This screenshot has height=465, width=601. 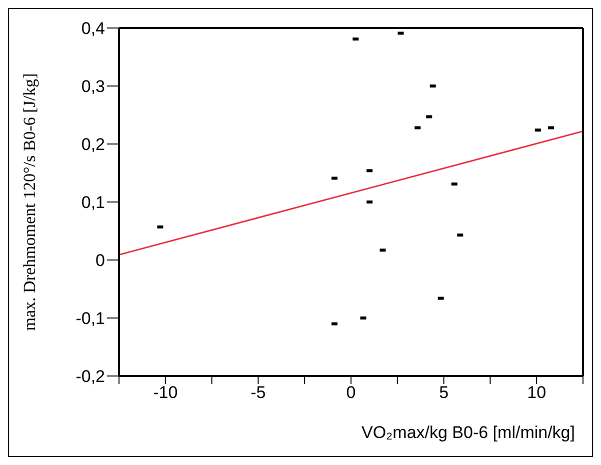 I want to click on x-tick-label: 10, so click(x=536, y=392).